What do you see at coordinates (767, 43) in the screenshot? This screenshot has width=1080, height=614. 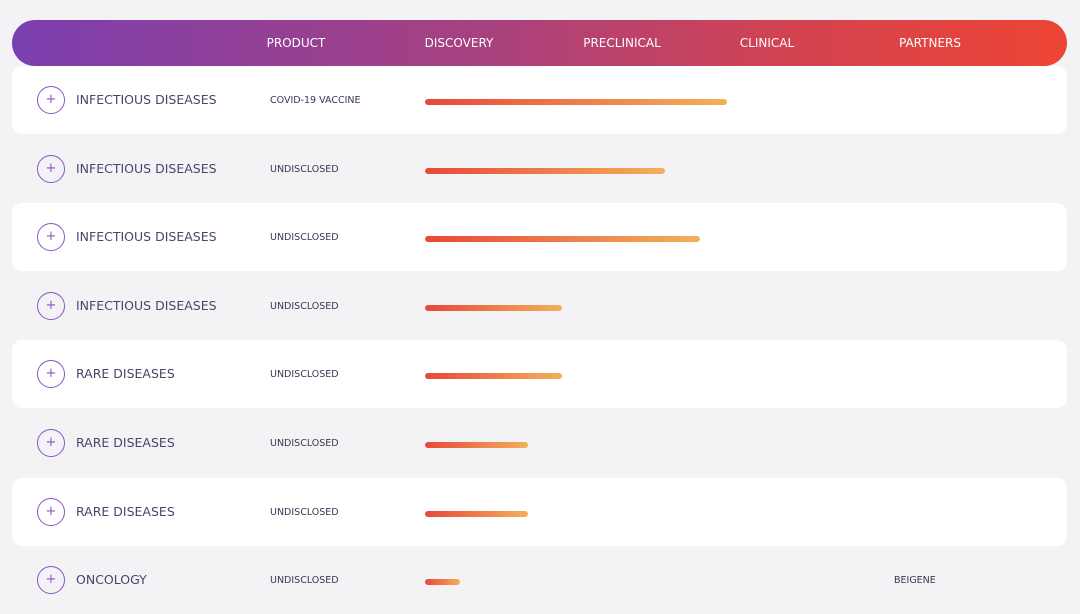 I see `column-header: CLINICAL` at bounding box center [767, 43].